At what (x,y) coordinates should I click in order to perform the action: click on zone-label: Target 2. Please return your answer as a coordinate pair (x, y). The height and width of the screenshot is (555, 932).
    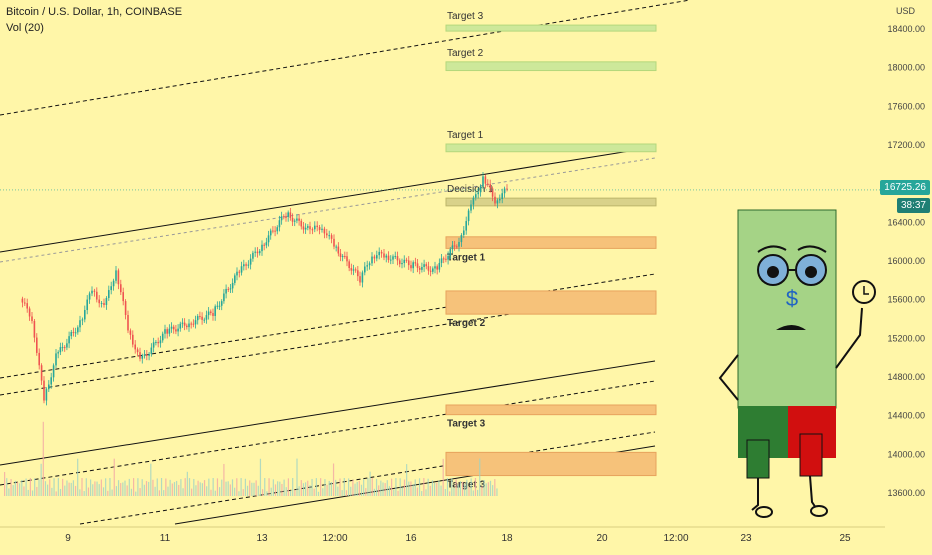
    Looking at the image, I should click on (466, 323).